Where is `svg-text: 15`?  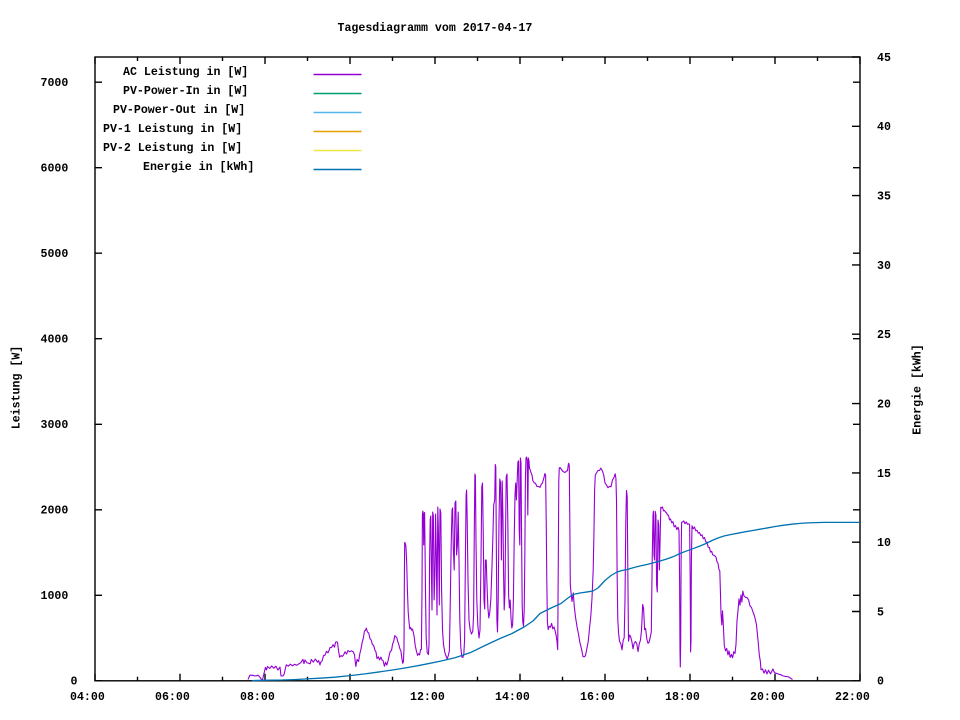
svg-text: 15 is located at coordinates (884, 474).